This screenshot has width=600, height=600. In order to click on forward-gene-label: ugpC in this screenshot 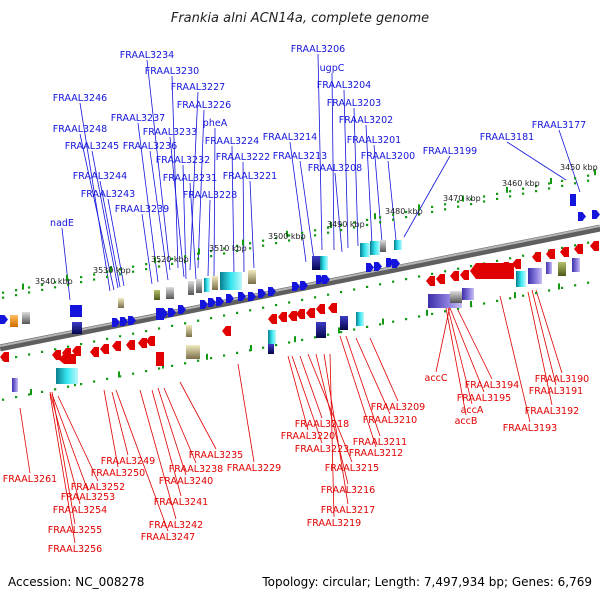, I will do `click(332, 68)`.